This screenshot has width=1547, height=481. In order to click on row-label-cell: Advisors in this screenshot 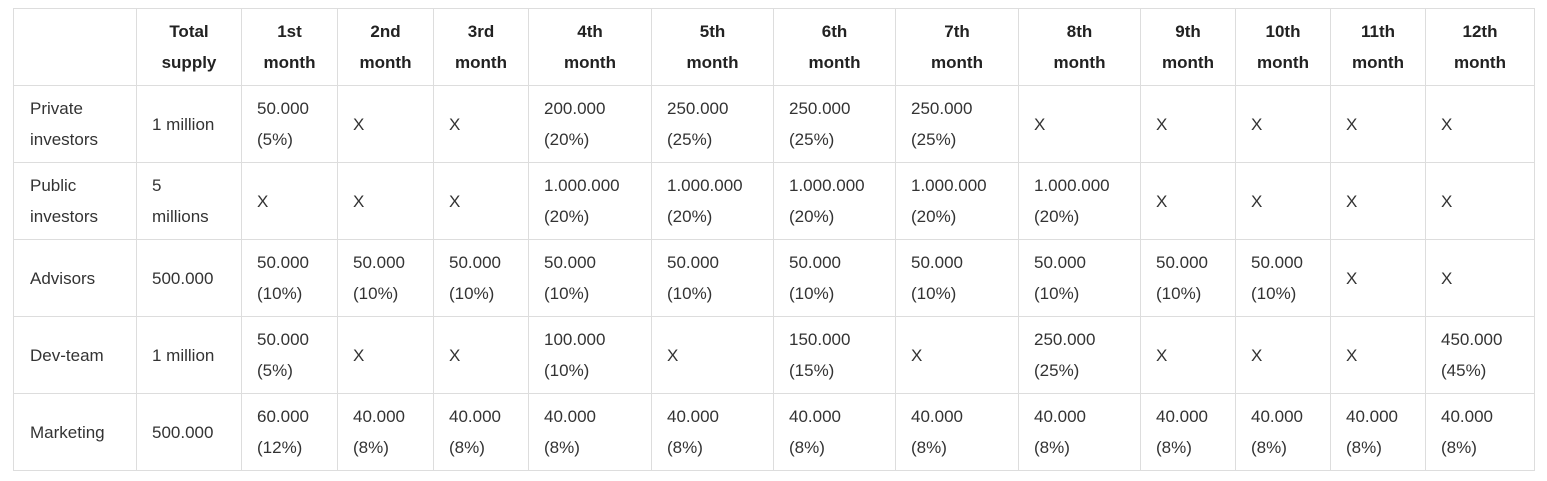, I will do `click(75, 278)`.